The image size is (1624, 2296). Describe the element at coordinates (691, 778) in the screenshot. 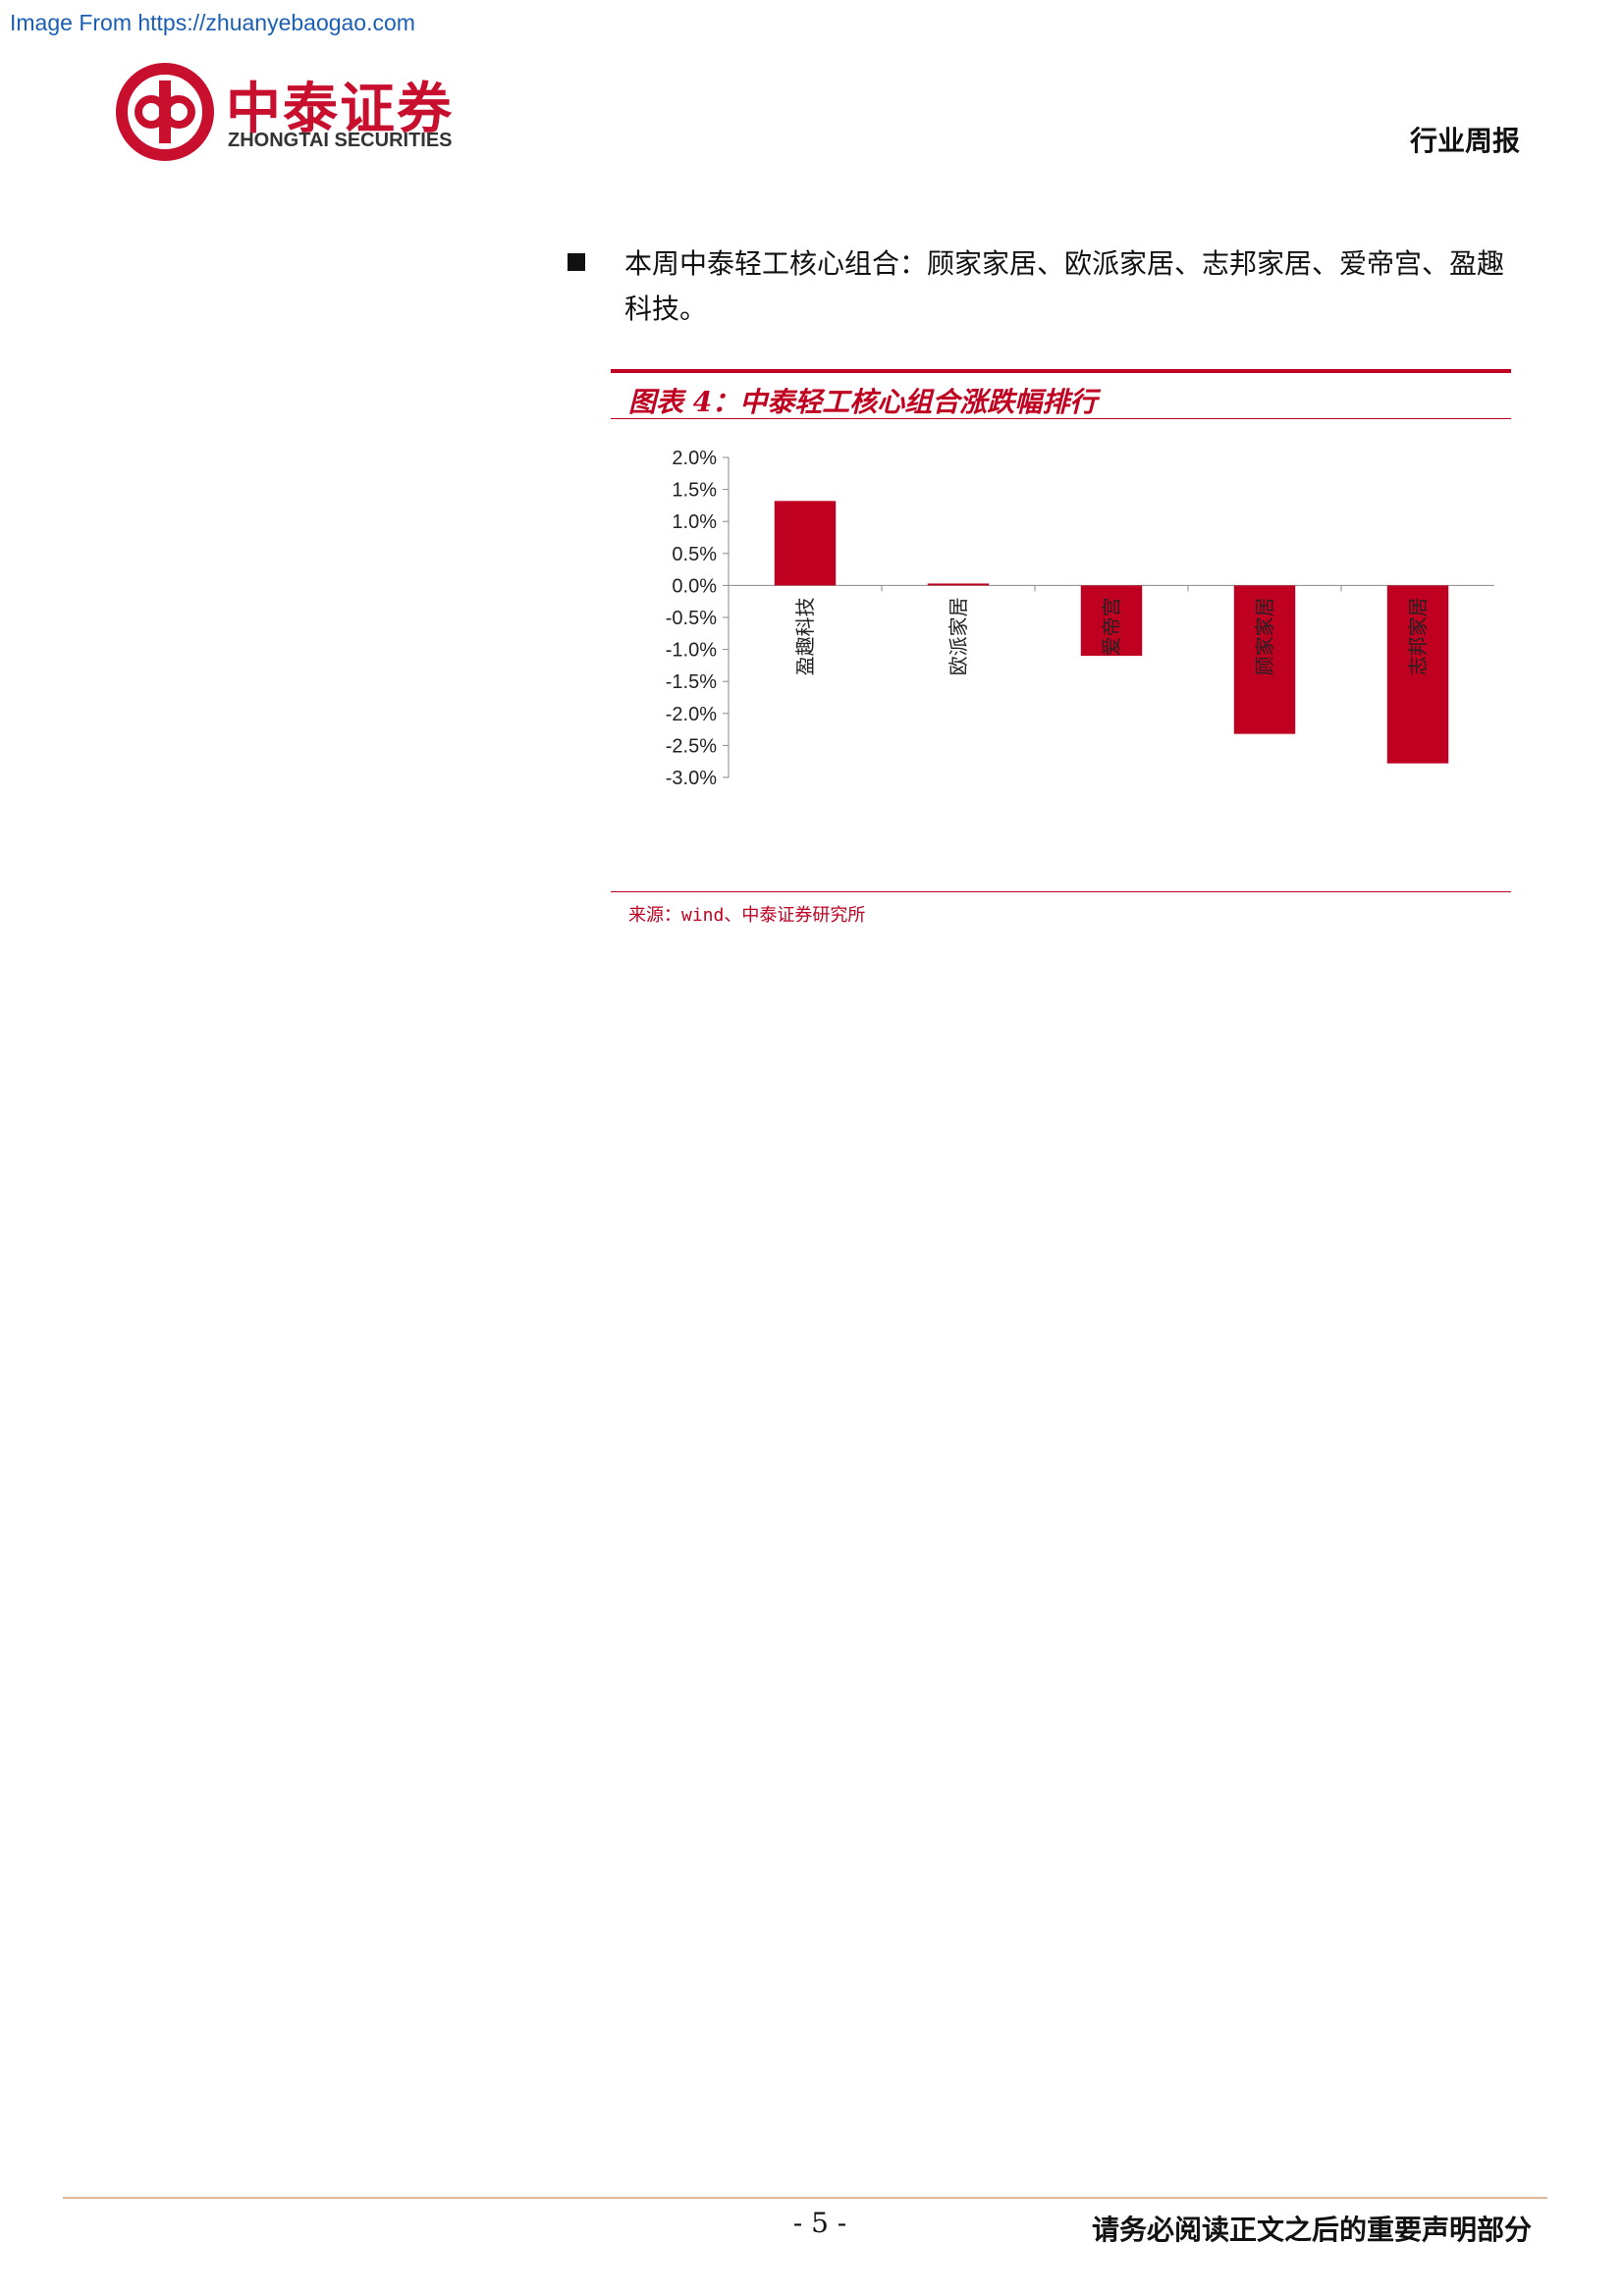

I see `y-tick-label: -3.0%` at that location.